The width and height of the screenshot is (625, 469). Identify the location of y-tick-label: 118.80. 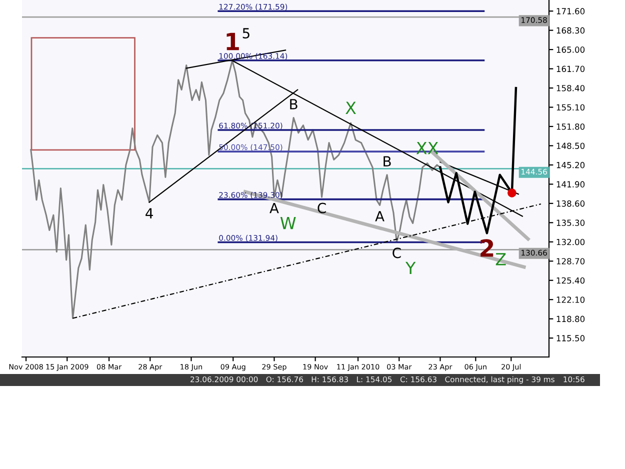
(570, 319).